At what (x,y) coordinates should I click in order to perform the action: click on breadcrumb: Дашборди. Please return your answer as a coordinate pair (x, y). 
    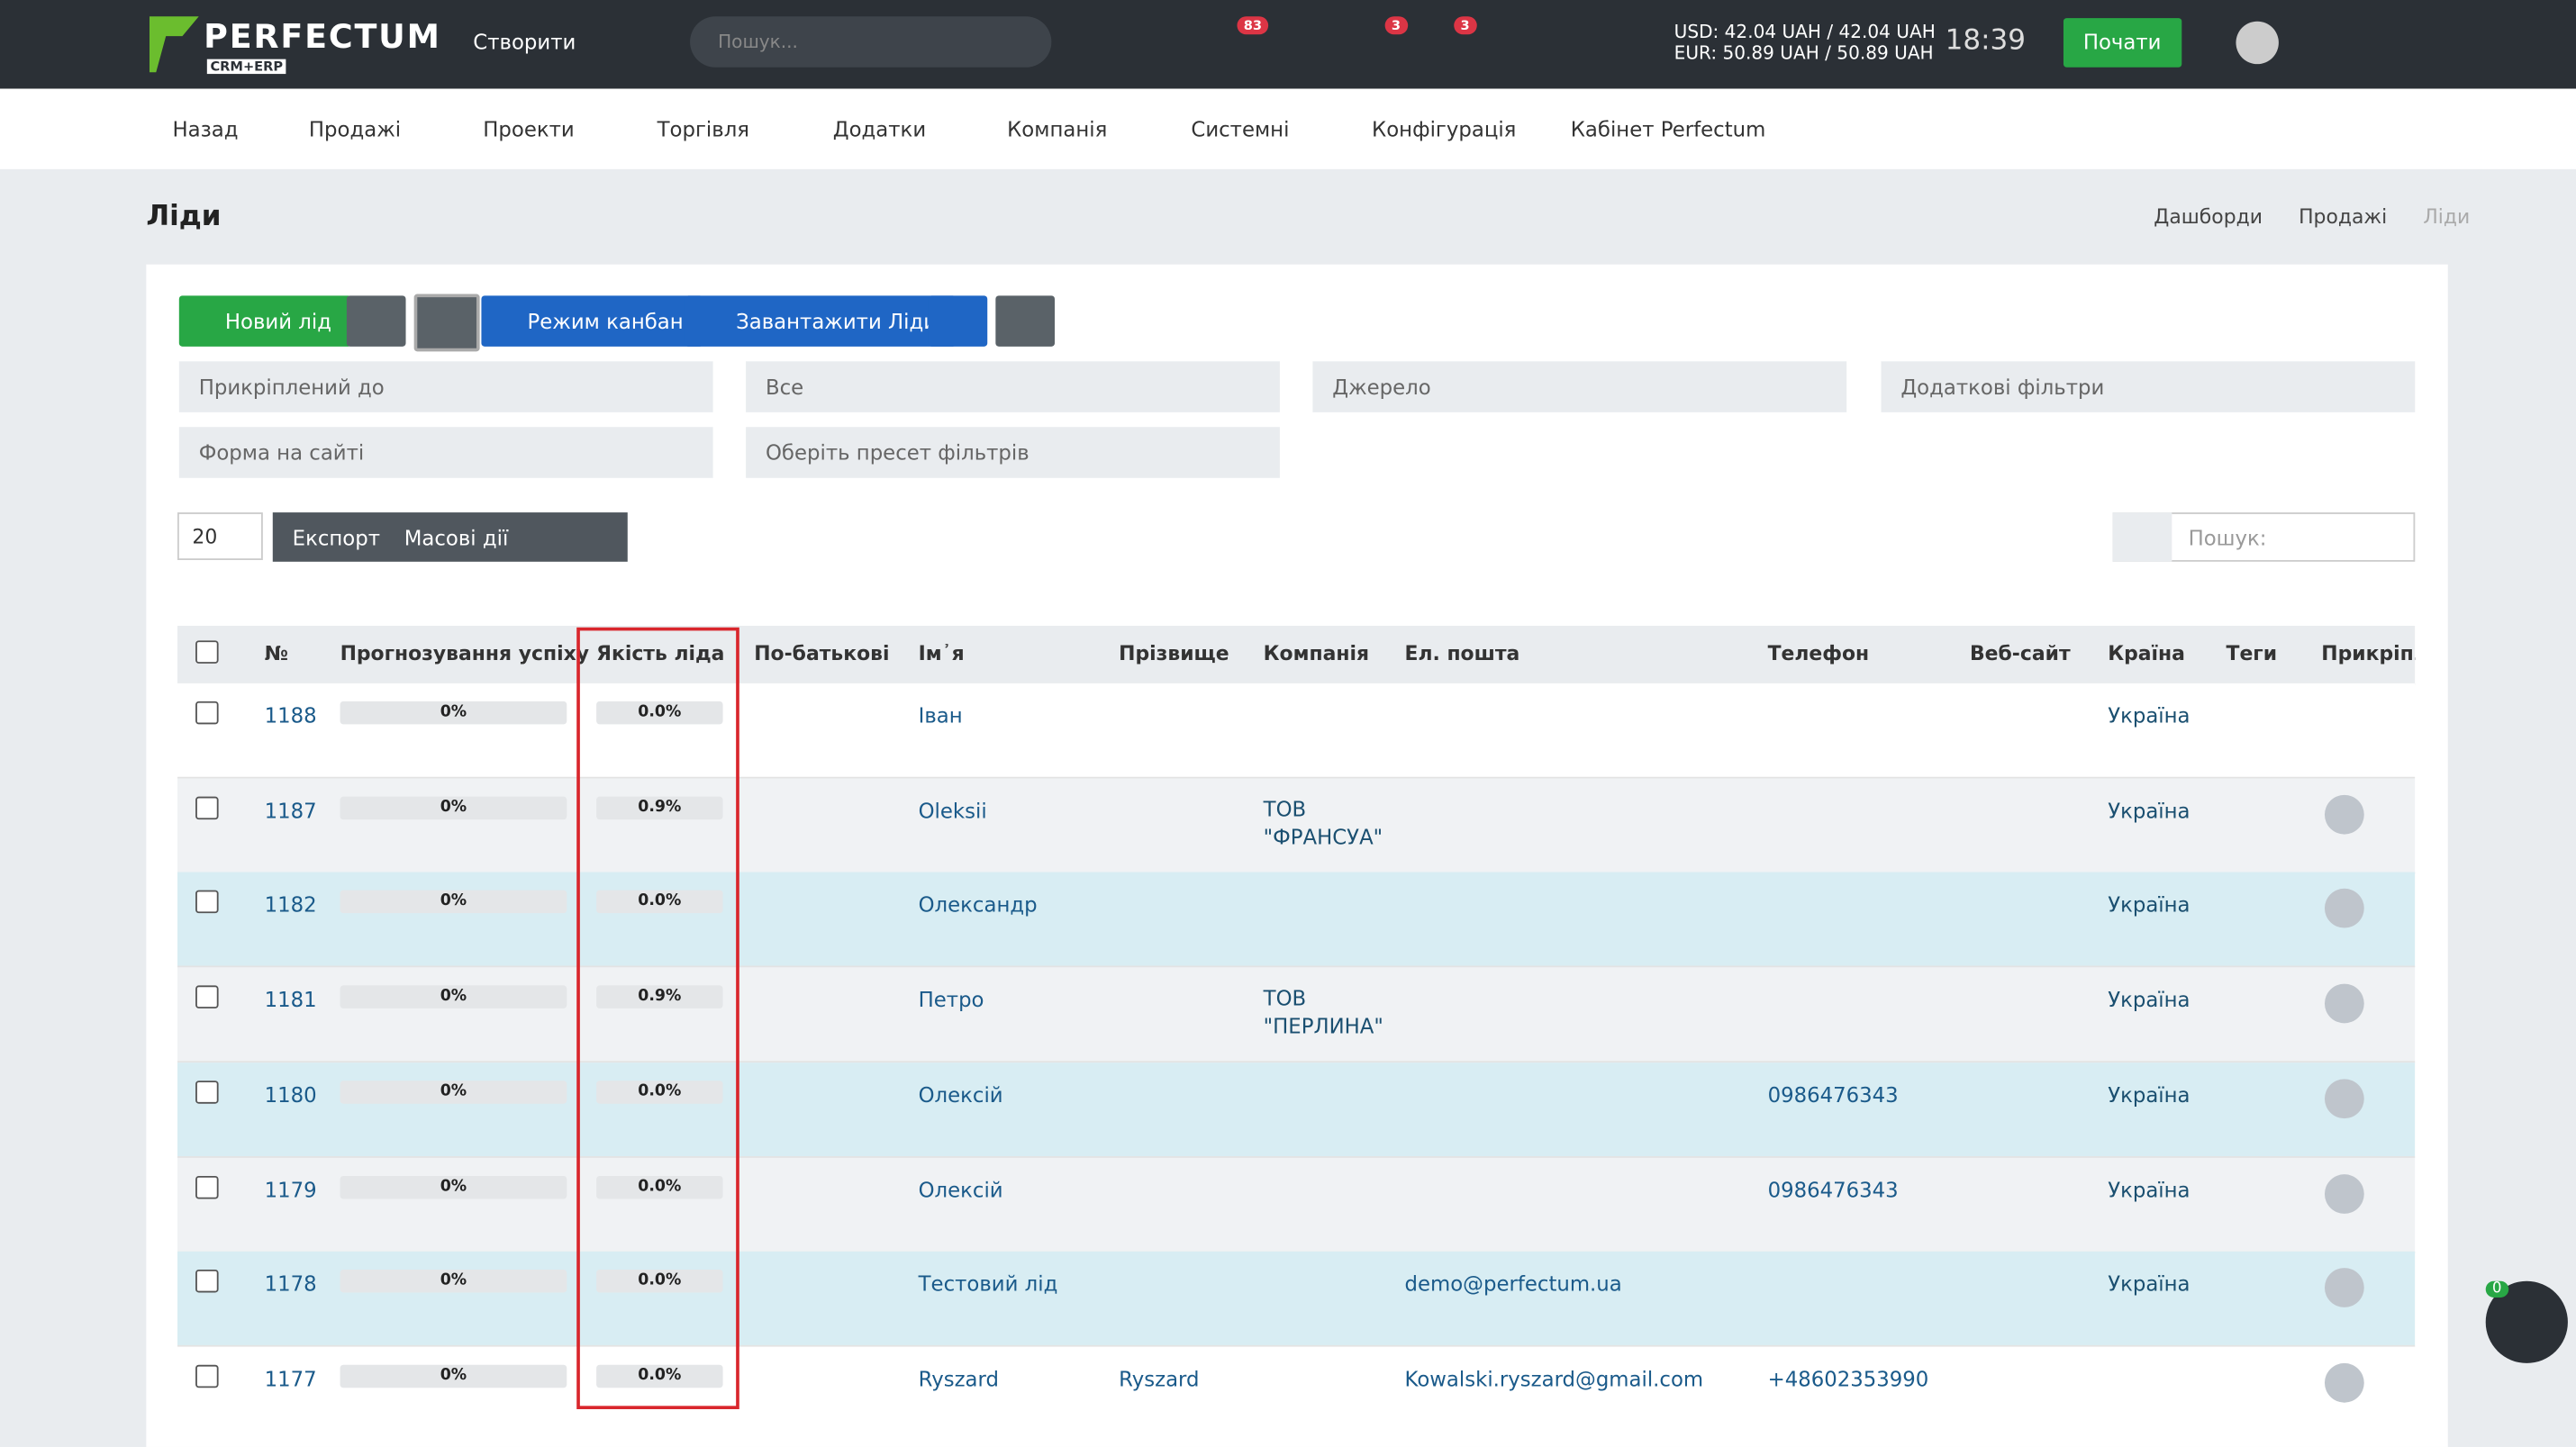
    Looking at the image, I should click on (2208, 217).